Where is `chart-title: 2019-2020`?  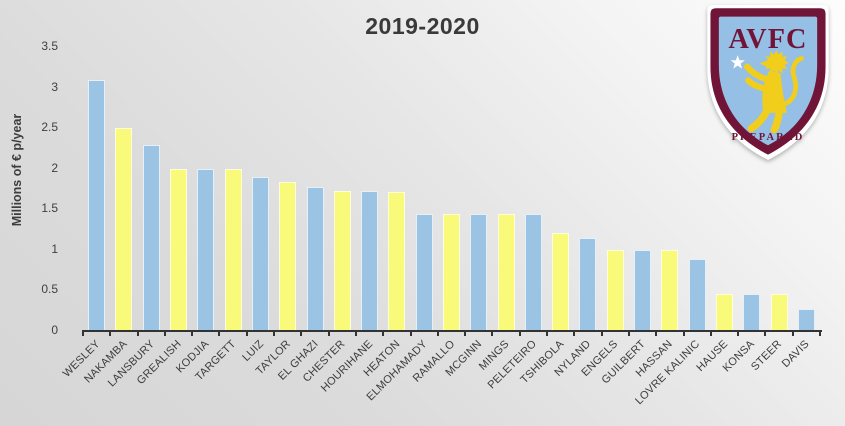 chart-title: 2019-2020 is located at coordinates (422, 26).